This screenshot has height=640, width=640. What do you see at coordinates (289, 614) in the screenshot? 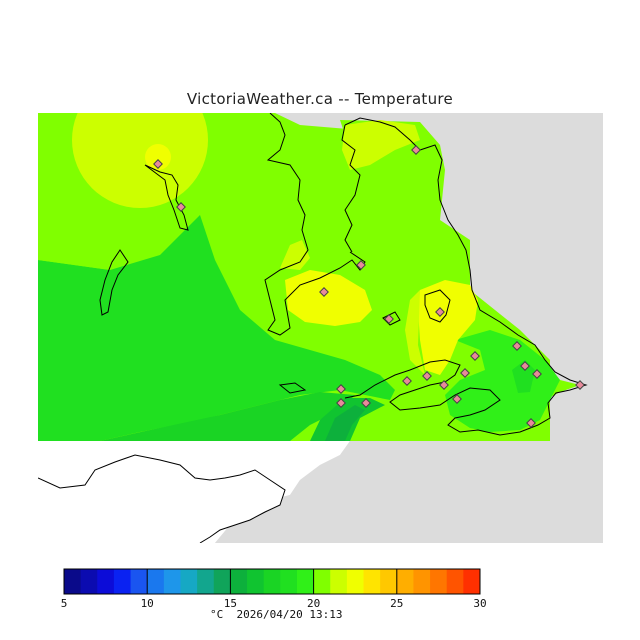
I see `timestamp: 2026/04/20 13:13` at bounding box center [289, 614].